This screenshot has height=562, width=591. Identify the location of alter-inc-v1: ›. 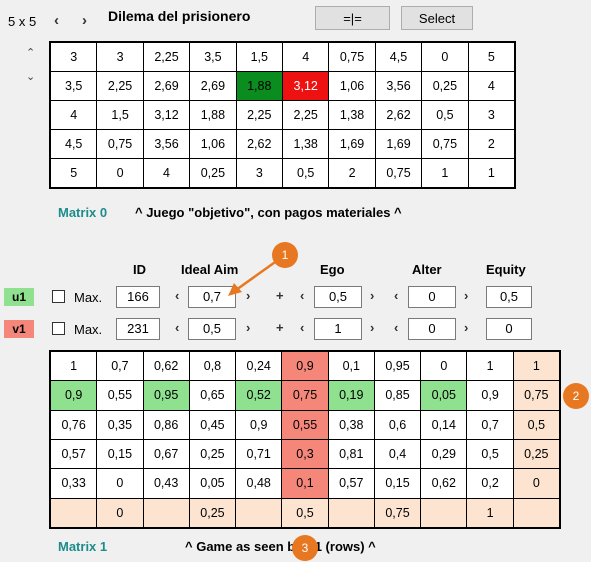
(466, 327).